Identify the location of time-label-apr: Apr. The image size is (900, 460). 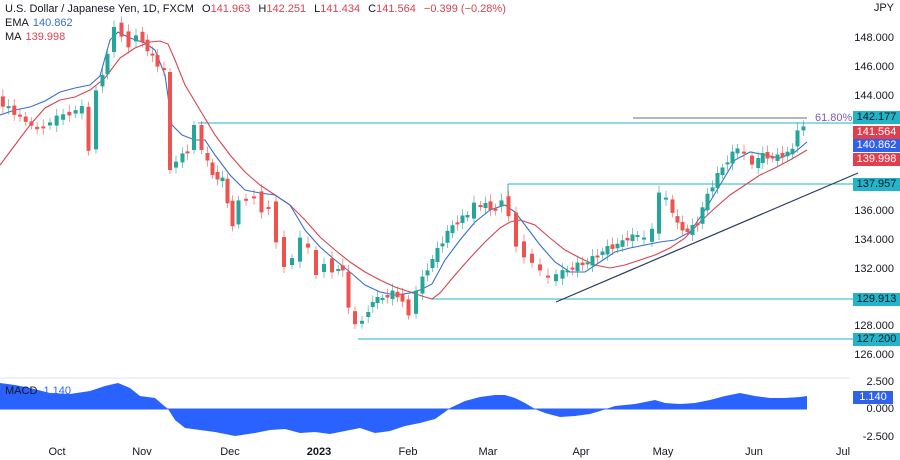
(581, 452).